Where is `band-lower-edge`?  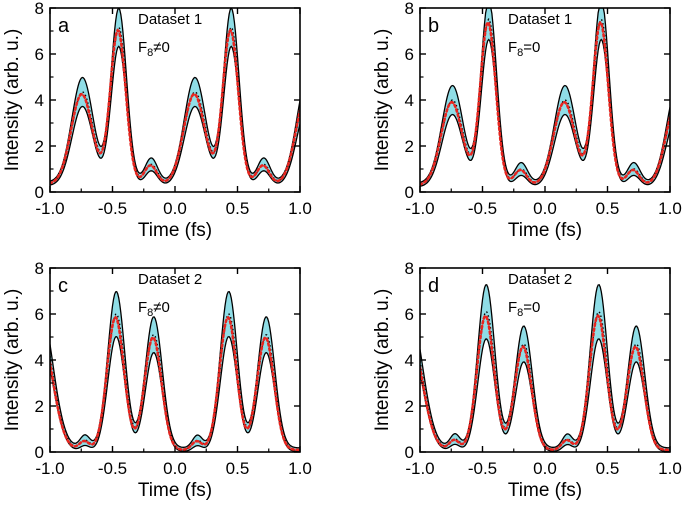 band-lower-edge is located at coordinates (545, 112).